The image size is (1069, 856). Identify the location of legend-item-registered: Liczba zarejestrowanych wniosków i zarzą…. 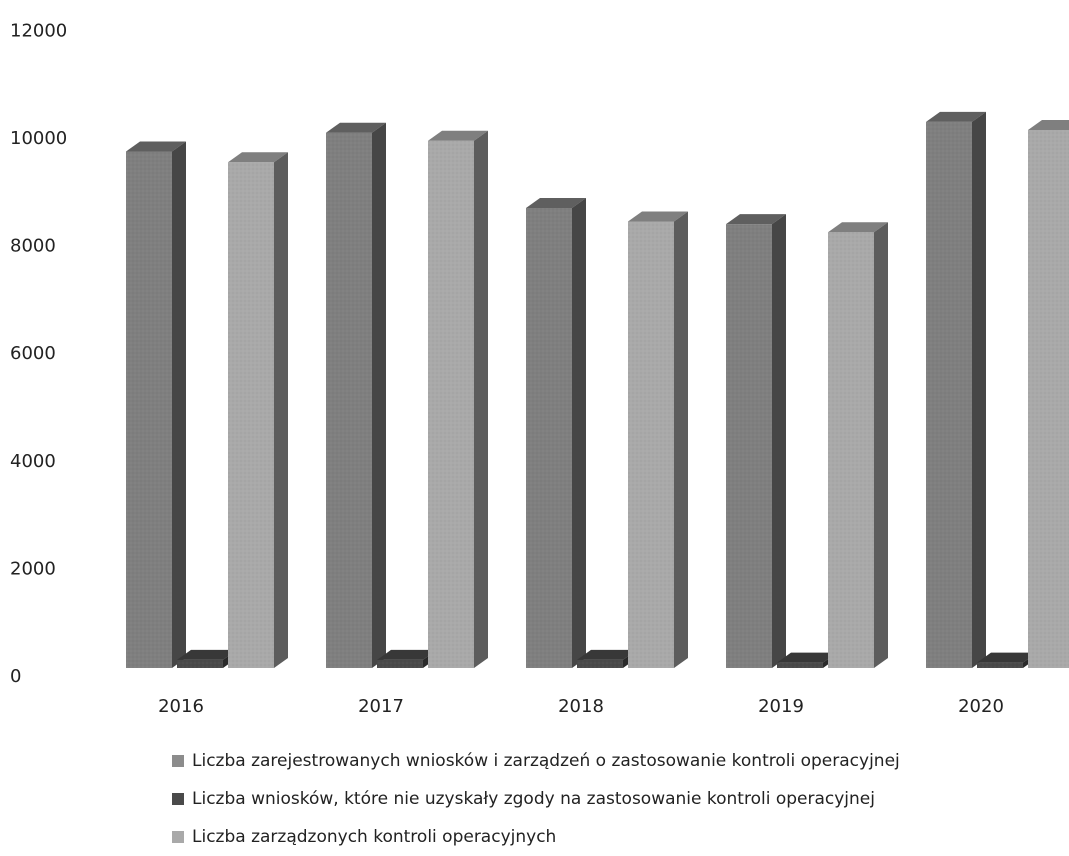
(536, 761).